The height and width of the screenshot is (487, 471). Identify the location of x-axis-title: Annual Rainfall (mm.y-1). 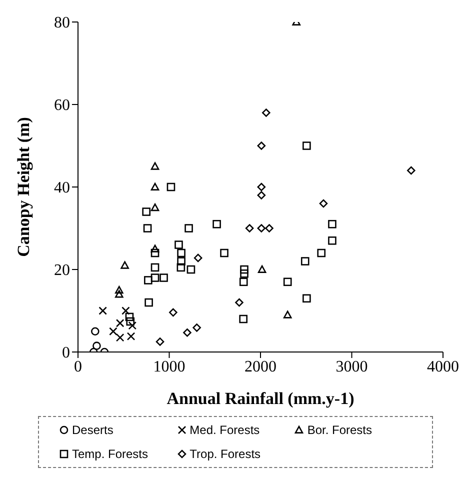
(260, 398).